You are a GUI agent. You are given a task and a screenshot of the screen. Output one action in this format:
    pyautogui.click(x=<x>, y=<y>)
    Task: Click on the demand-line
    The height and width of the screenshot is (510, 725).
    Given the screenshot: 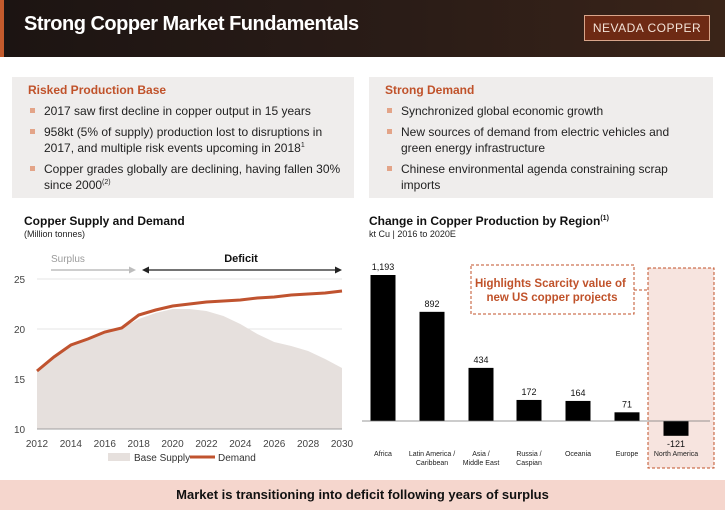 What is the action you would take?
    pyautogui.click(x=189, y=331)
    